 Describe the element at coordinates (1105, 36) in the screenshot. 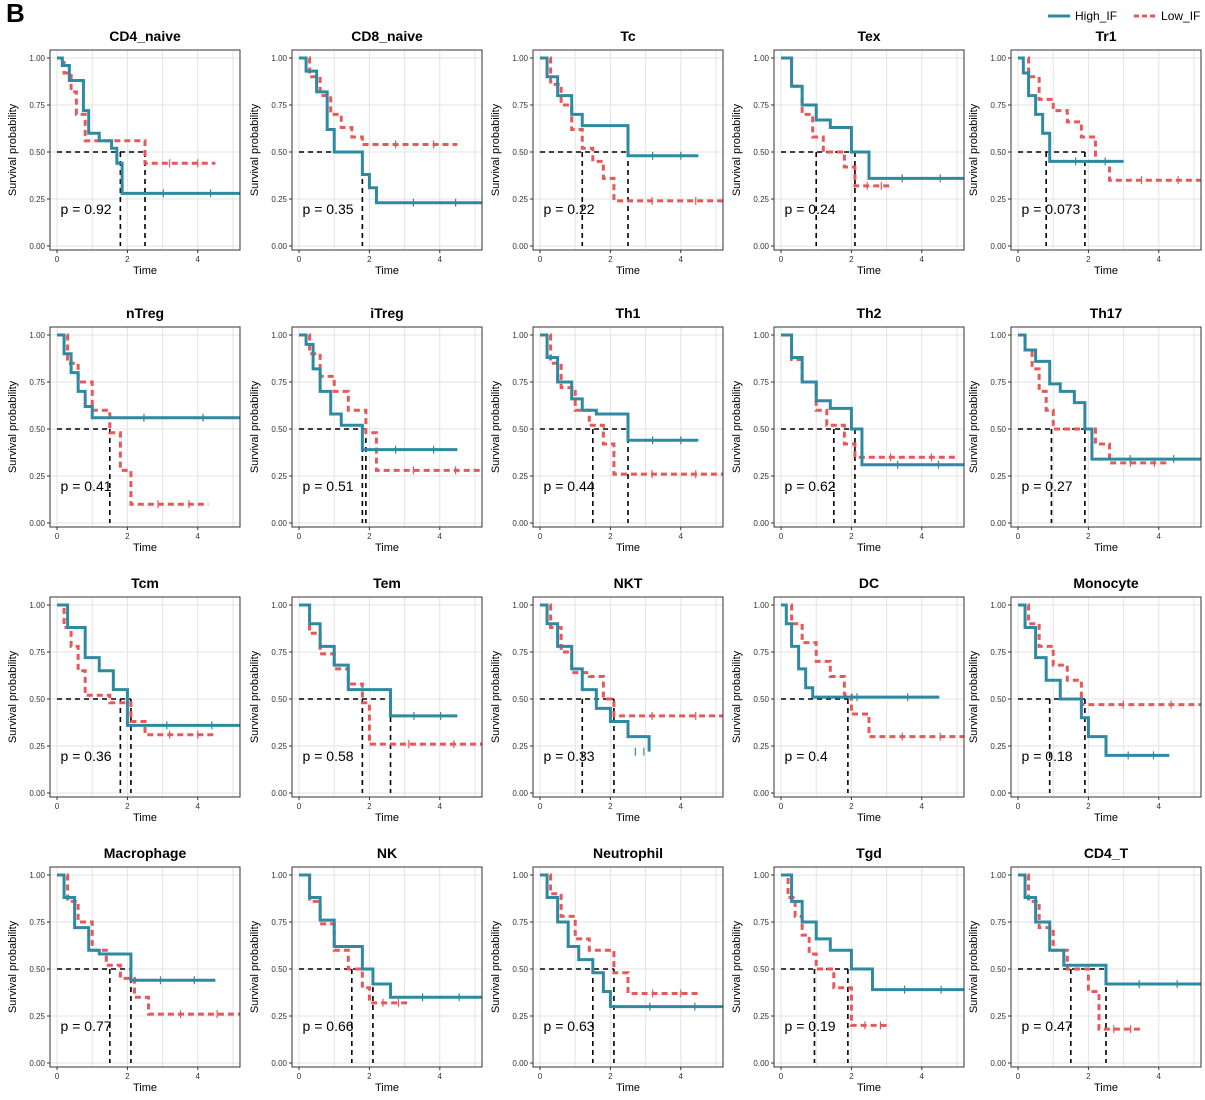

I see `panel-title: Tr1` at that location.